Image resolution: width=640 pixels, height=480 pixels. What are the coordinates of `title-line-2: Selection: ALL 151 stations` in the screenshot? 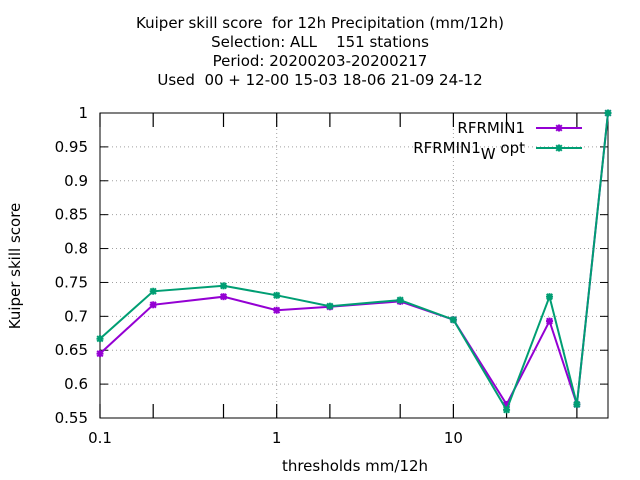 It's located at (320, 42).